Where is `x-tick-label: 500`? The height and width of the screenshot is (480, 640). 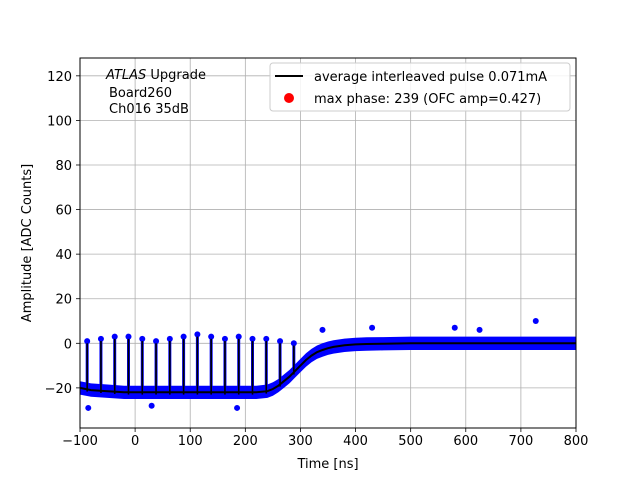
x-tick-label: 500 is located at coordinates (410, 441).